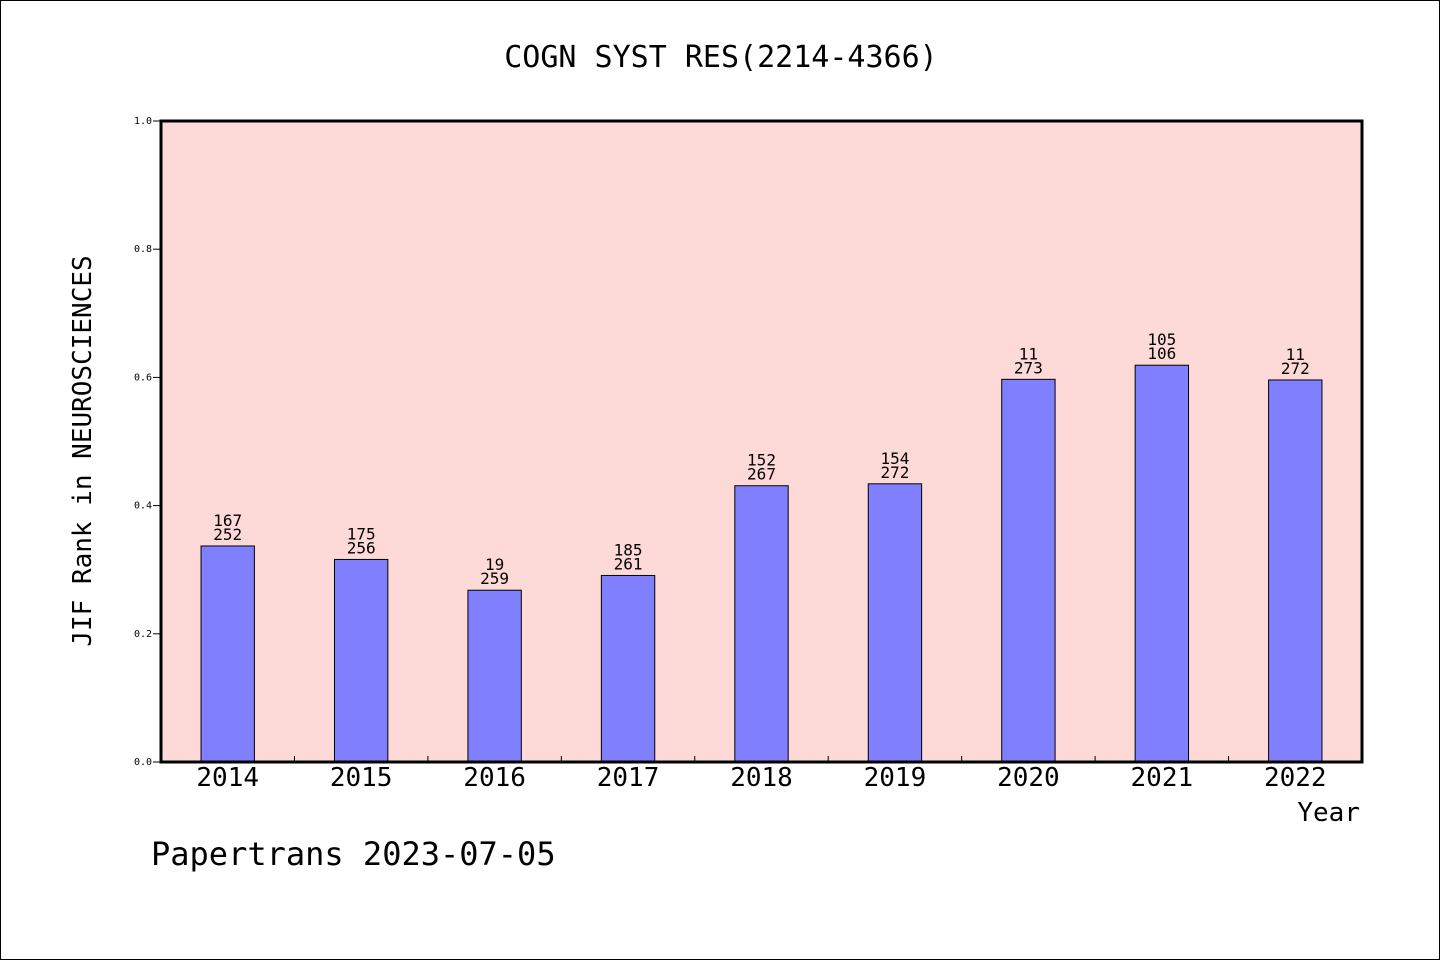 This screenshot has width=1440, height=961. I want to click on x-tick-label: 2019, so click(895, 778).